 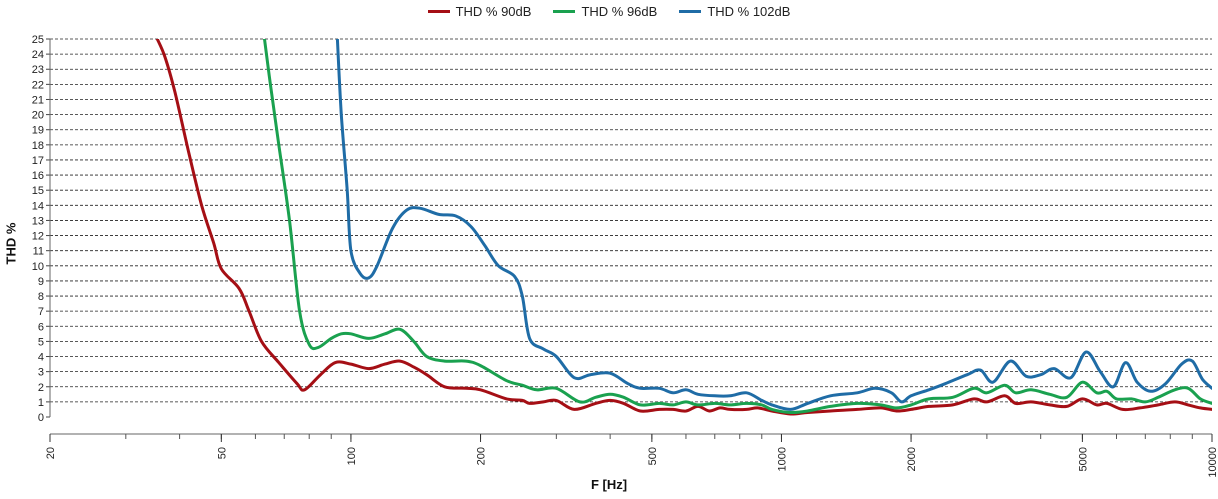 What do you see at coordinates (38, 237) in the screenshot?
I see `y-tick-label-12: 12` at bounding box center [38, 237].